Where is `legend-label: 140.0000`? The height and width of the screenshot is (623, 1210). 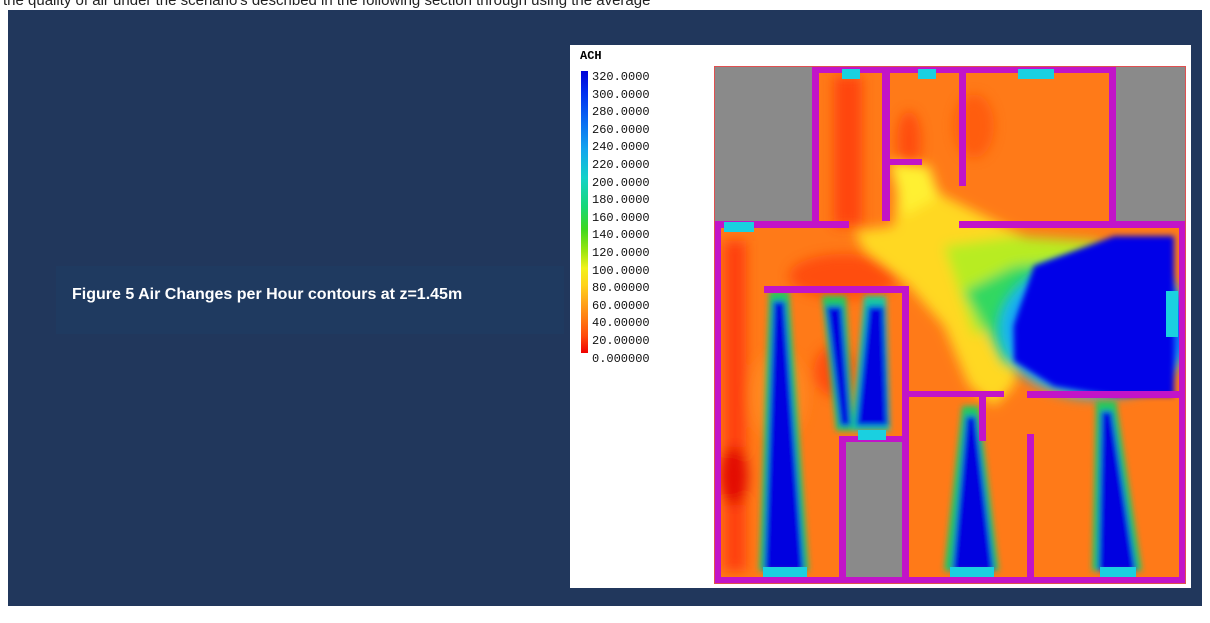
legend-label: 140.0000 is located at coordinates (621, 235).